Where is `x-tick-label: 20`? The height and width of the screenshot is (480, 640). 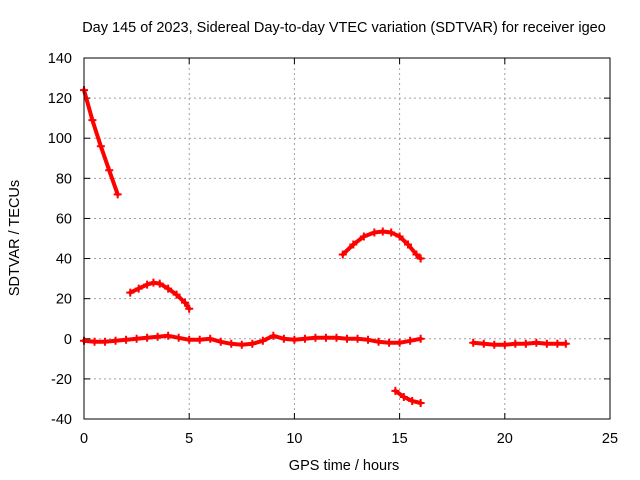
x-tick-label: 20 is located at coordinates (505, 439).